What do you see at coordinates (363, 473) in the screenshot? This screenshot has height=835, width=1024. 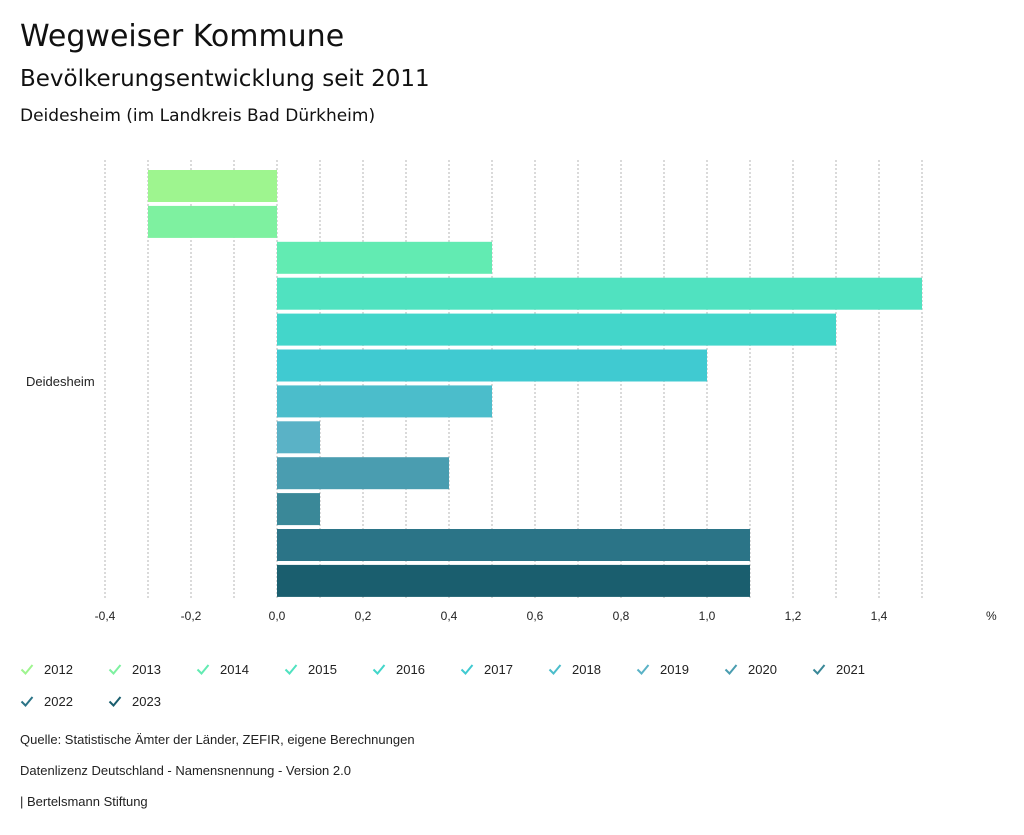 I see `bar-2020` at bounding box center [363, 473].